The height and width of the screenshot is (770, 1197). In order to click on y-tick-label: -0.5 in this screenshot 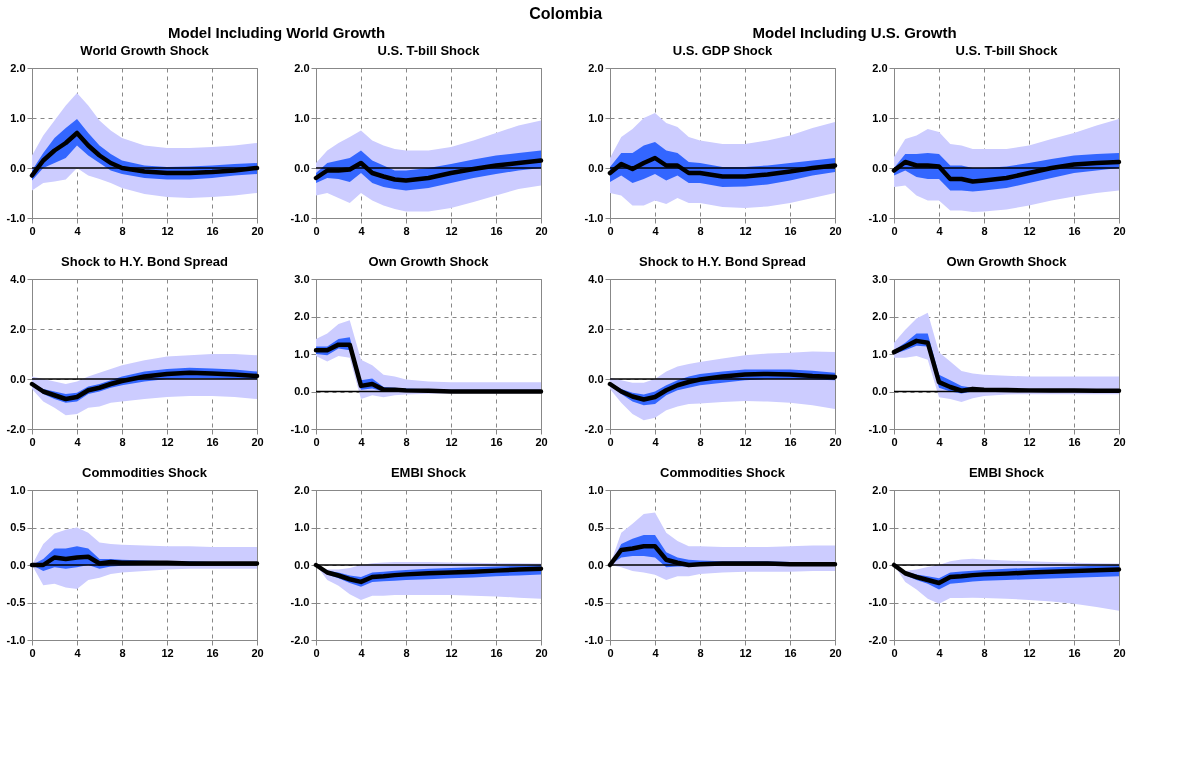, I will do `click(16, 602)`.